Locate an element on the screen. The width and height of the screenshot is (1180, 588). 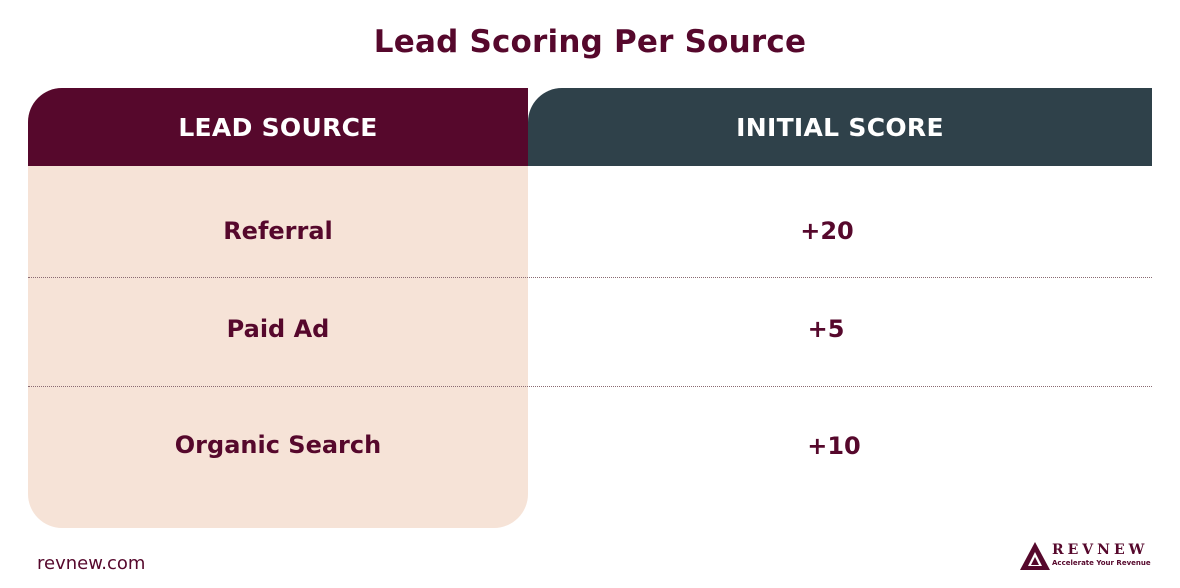
lead-source-cell: Organic Search is located at coordinates (278, 445).